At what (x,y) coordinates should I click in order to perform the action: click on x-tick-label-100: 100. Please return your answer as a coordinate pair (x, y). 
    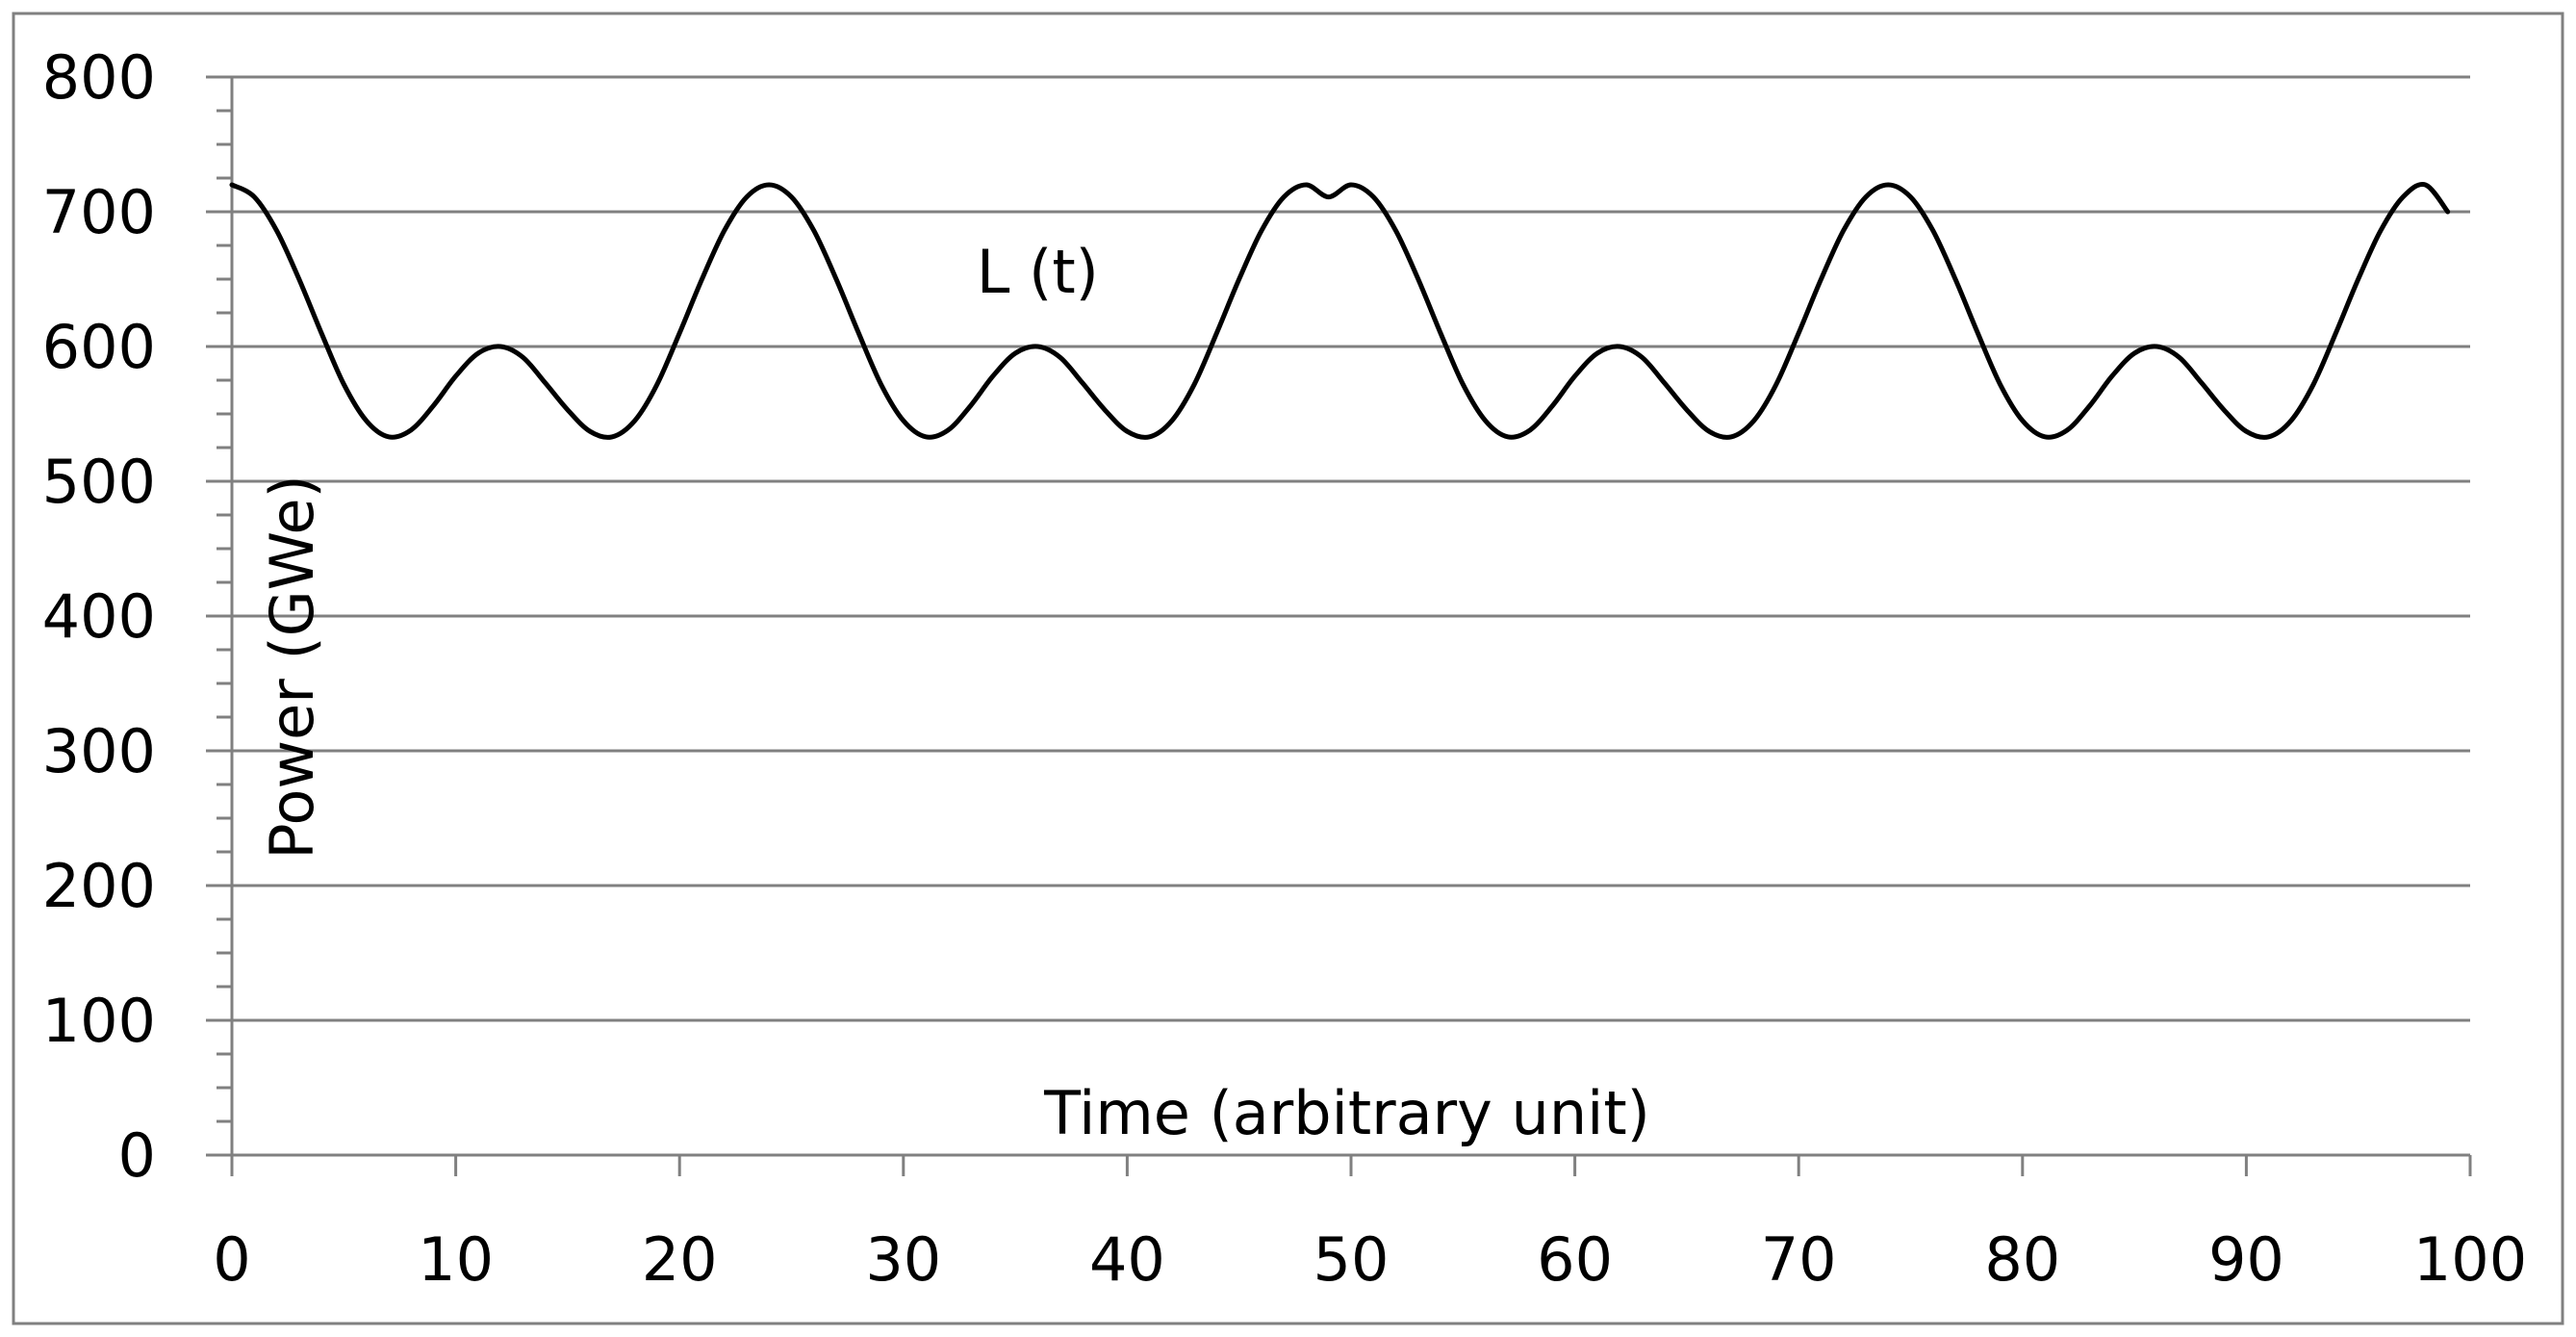
    Looking at the image, I should click on (2470, 1259).